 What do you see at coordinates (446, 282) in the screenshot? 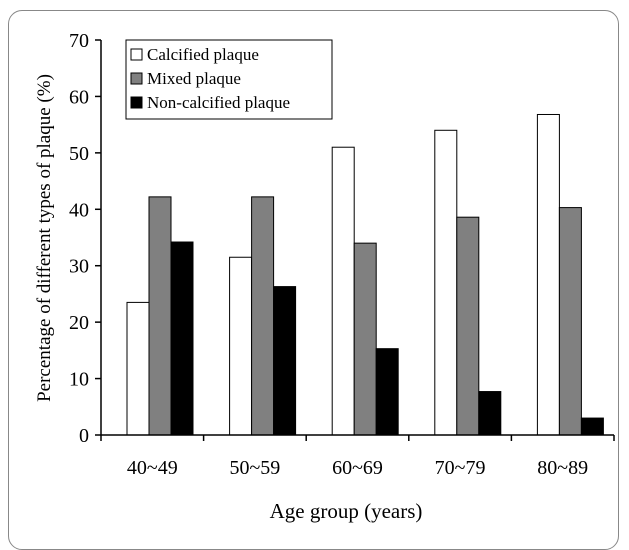
I see `bar-calcified-plaque-70~79` at bounding box center [446, 282].